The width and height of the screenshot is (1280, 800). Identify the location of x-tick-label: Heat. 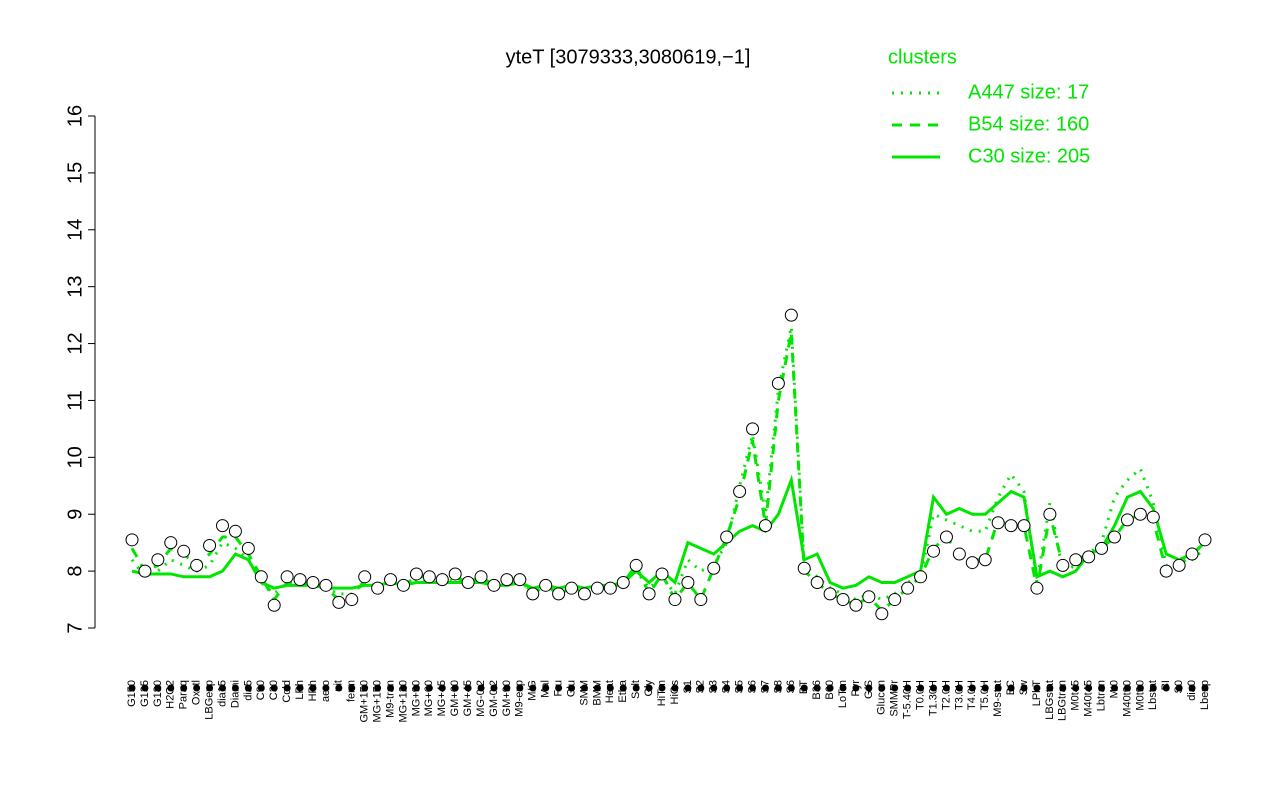
(610, 691).